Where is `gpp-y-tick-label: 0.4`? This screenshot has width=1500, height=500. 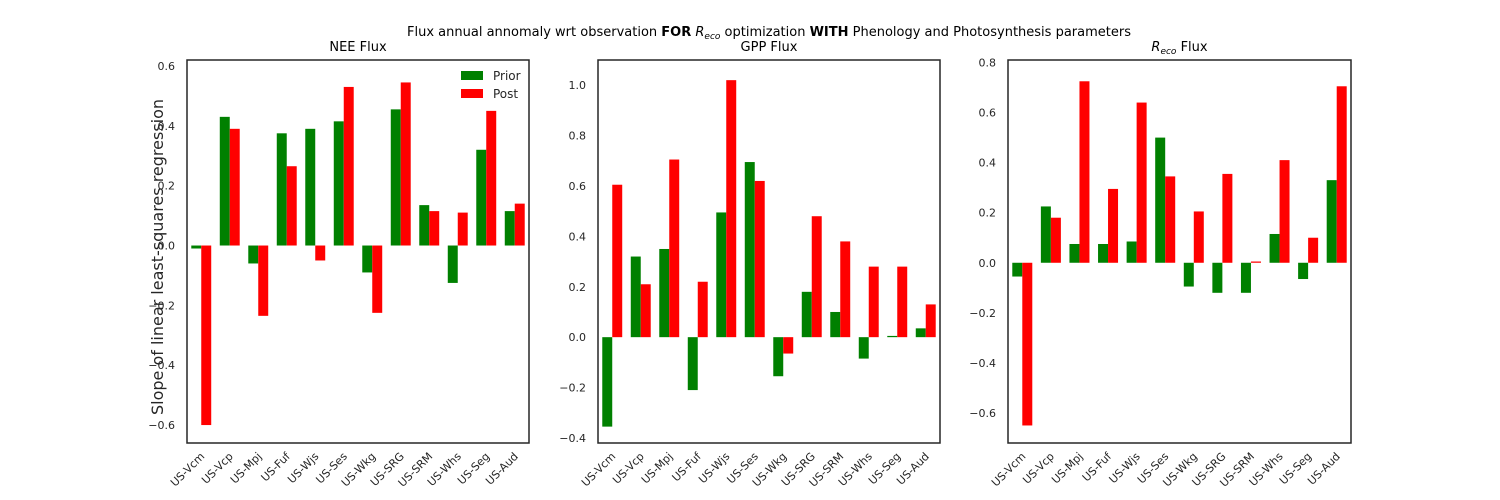
gpp-y-tick-label: 0.4 is located at coordinates (578, 236).